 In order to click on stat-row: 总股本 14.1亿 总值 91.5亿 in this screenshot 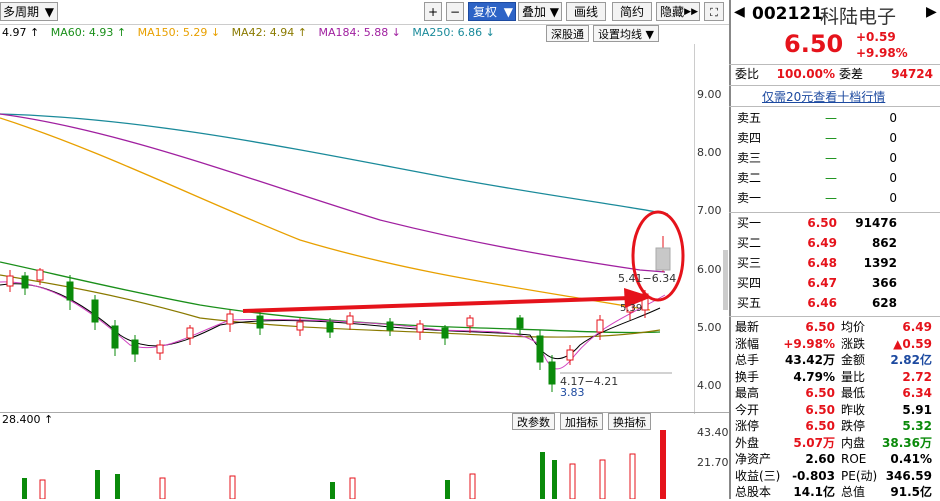, I will do `click(835, 492)`.